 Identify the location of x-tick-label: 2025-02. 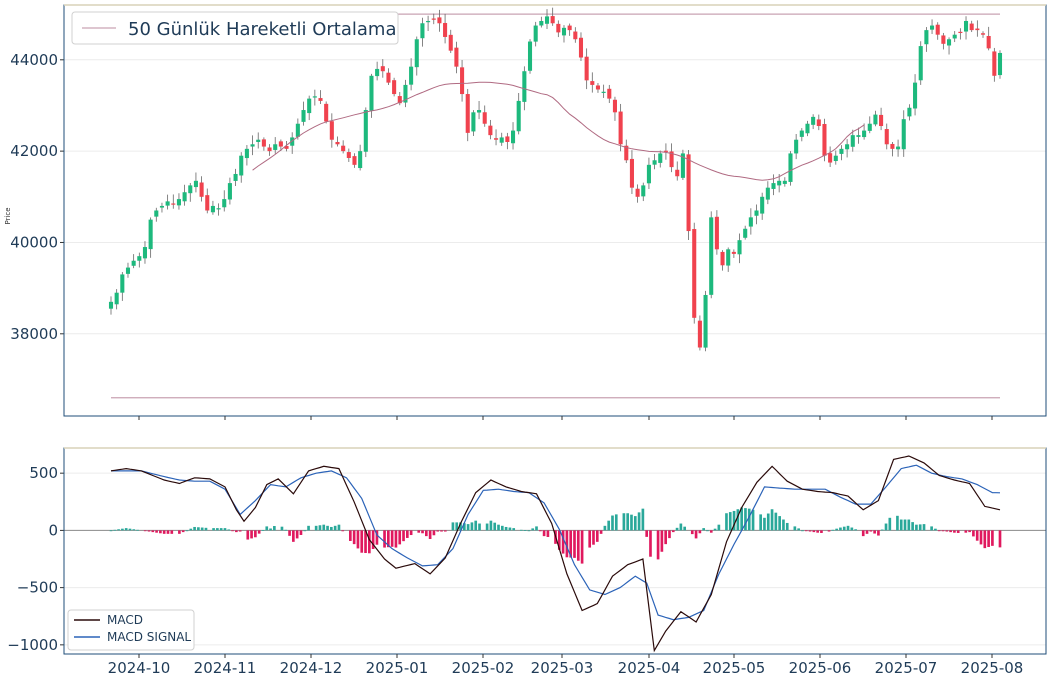
(483, 668).